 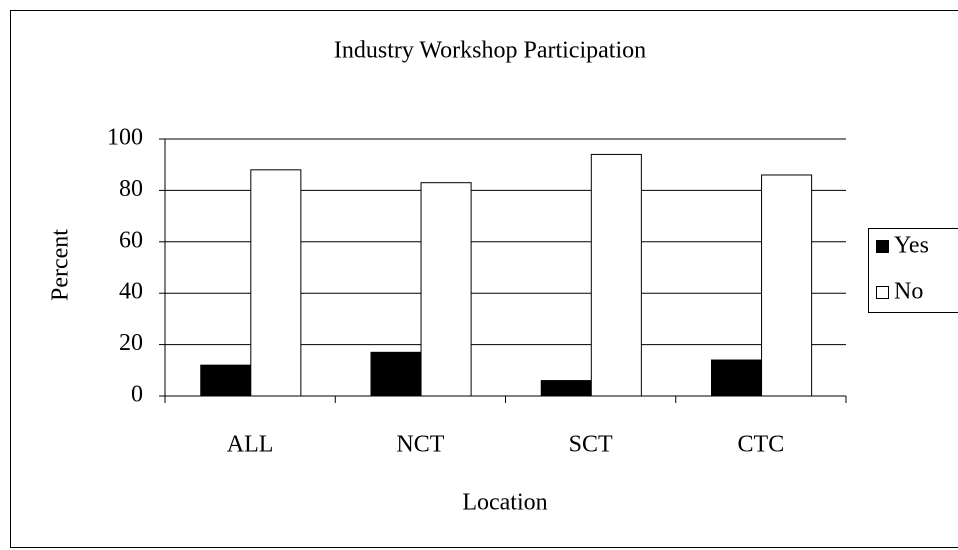 I want to click on y-tick-label: 20, so click(x=131, y=343).